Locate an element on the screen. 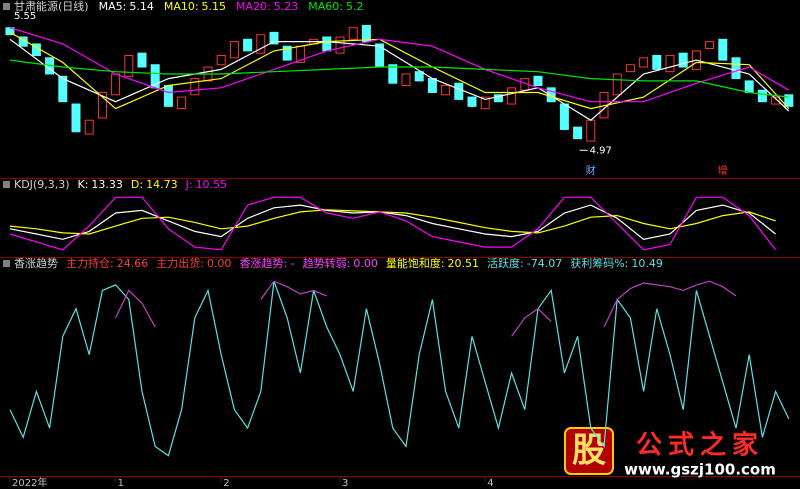 The height and width of the screenshot is (489, 800). legend-value: 0.00 is located at coordinates (219, 263).